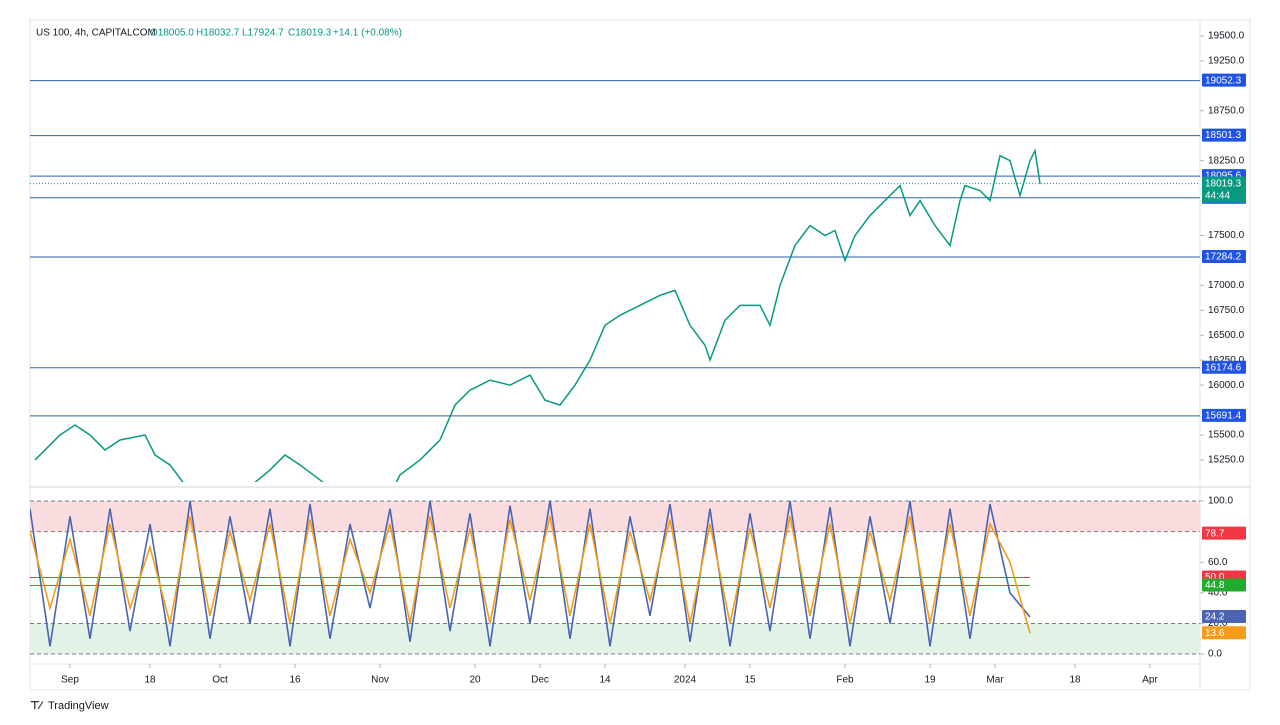  Describe the element at coordinates (218, 33) in the screenshot. I see `ohlc-high: H18032.7` at that location.